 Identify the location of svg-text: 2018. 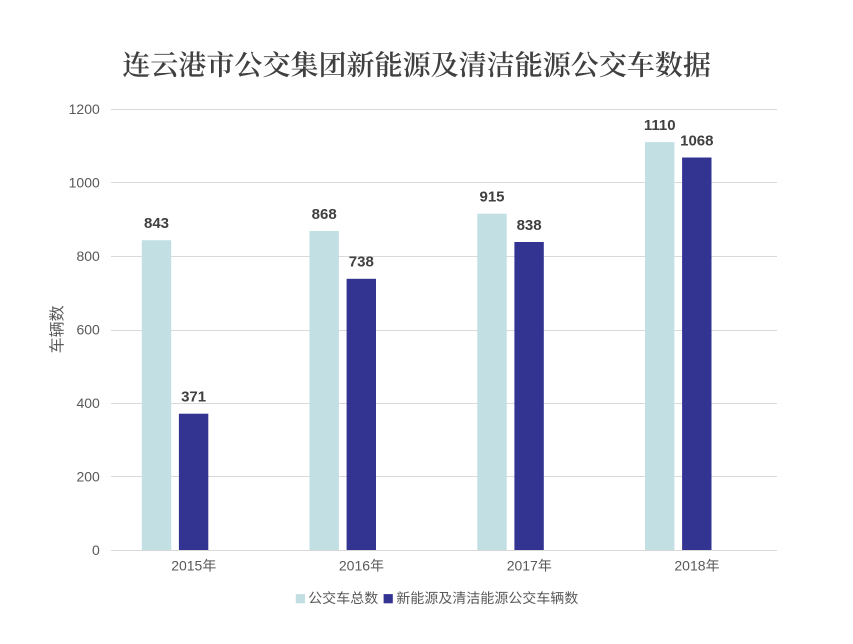
(689, 566).